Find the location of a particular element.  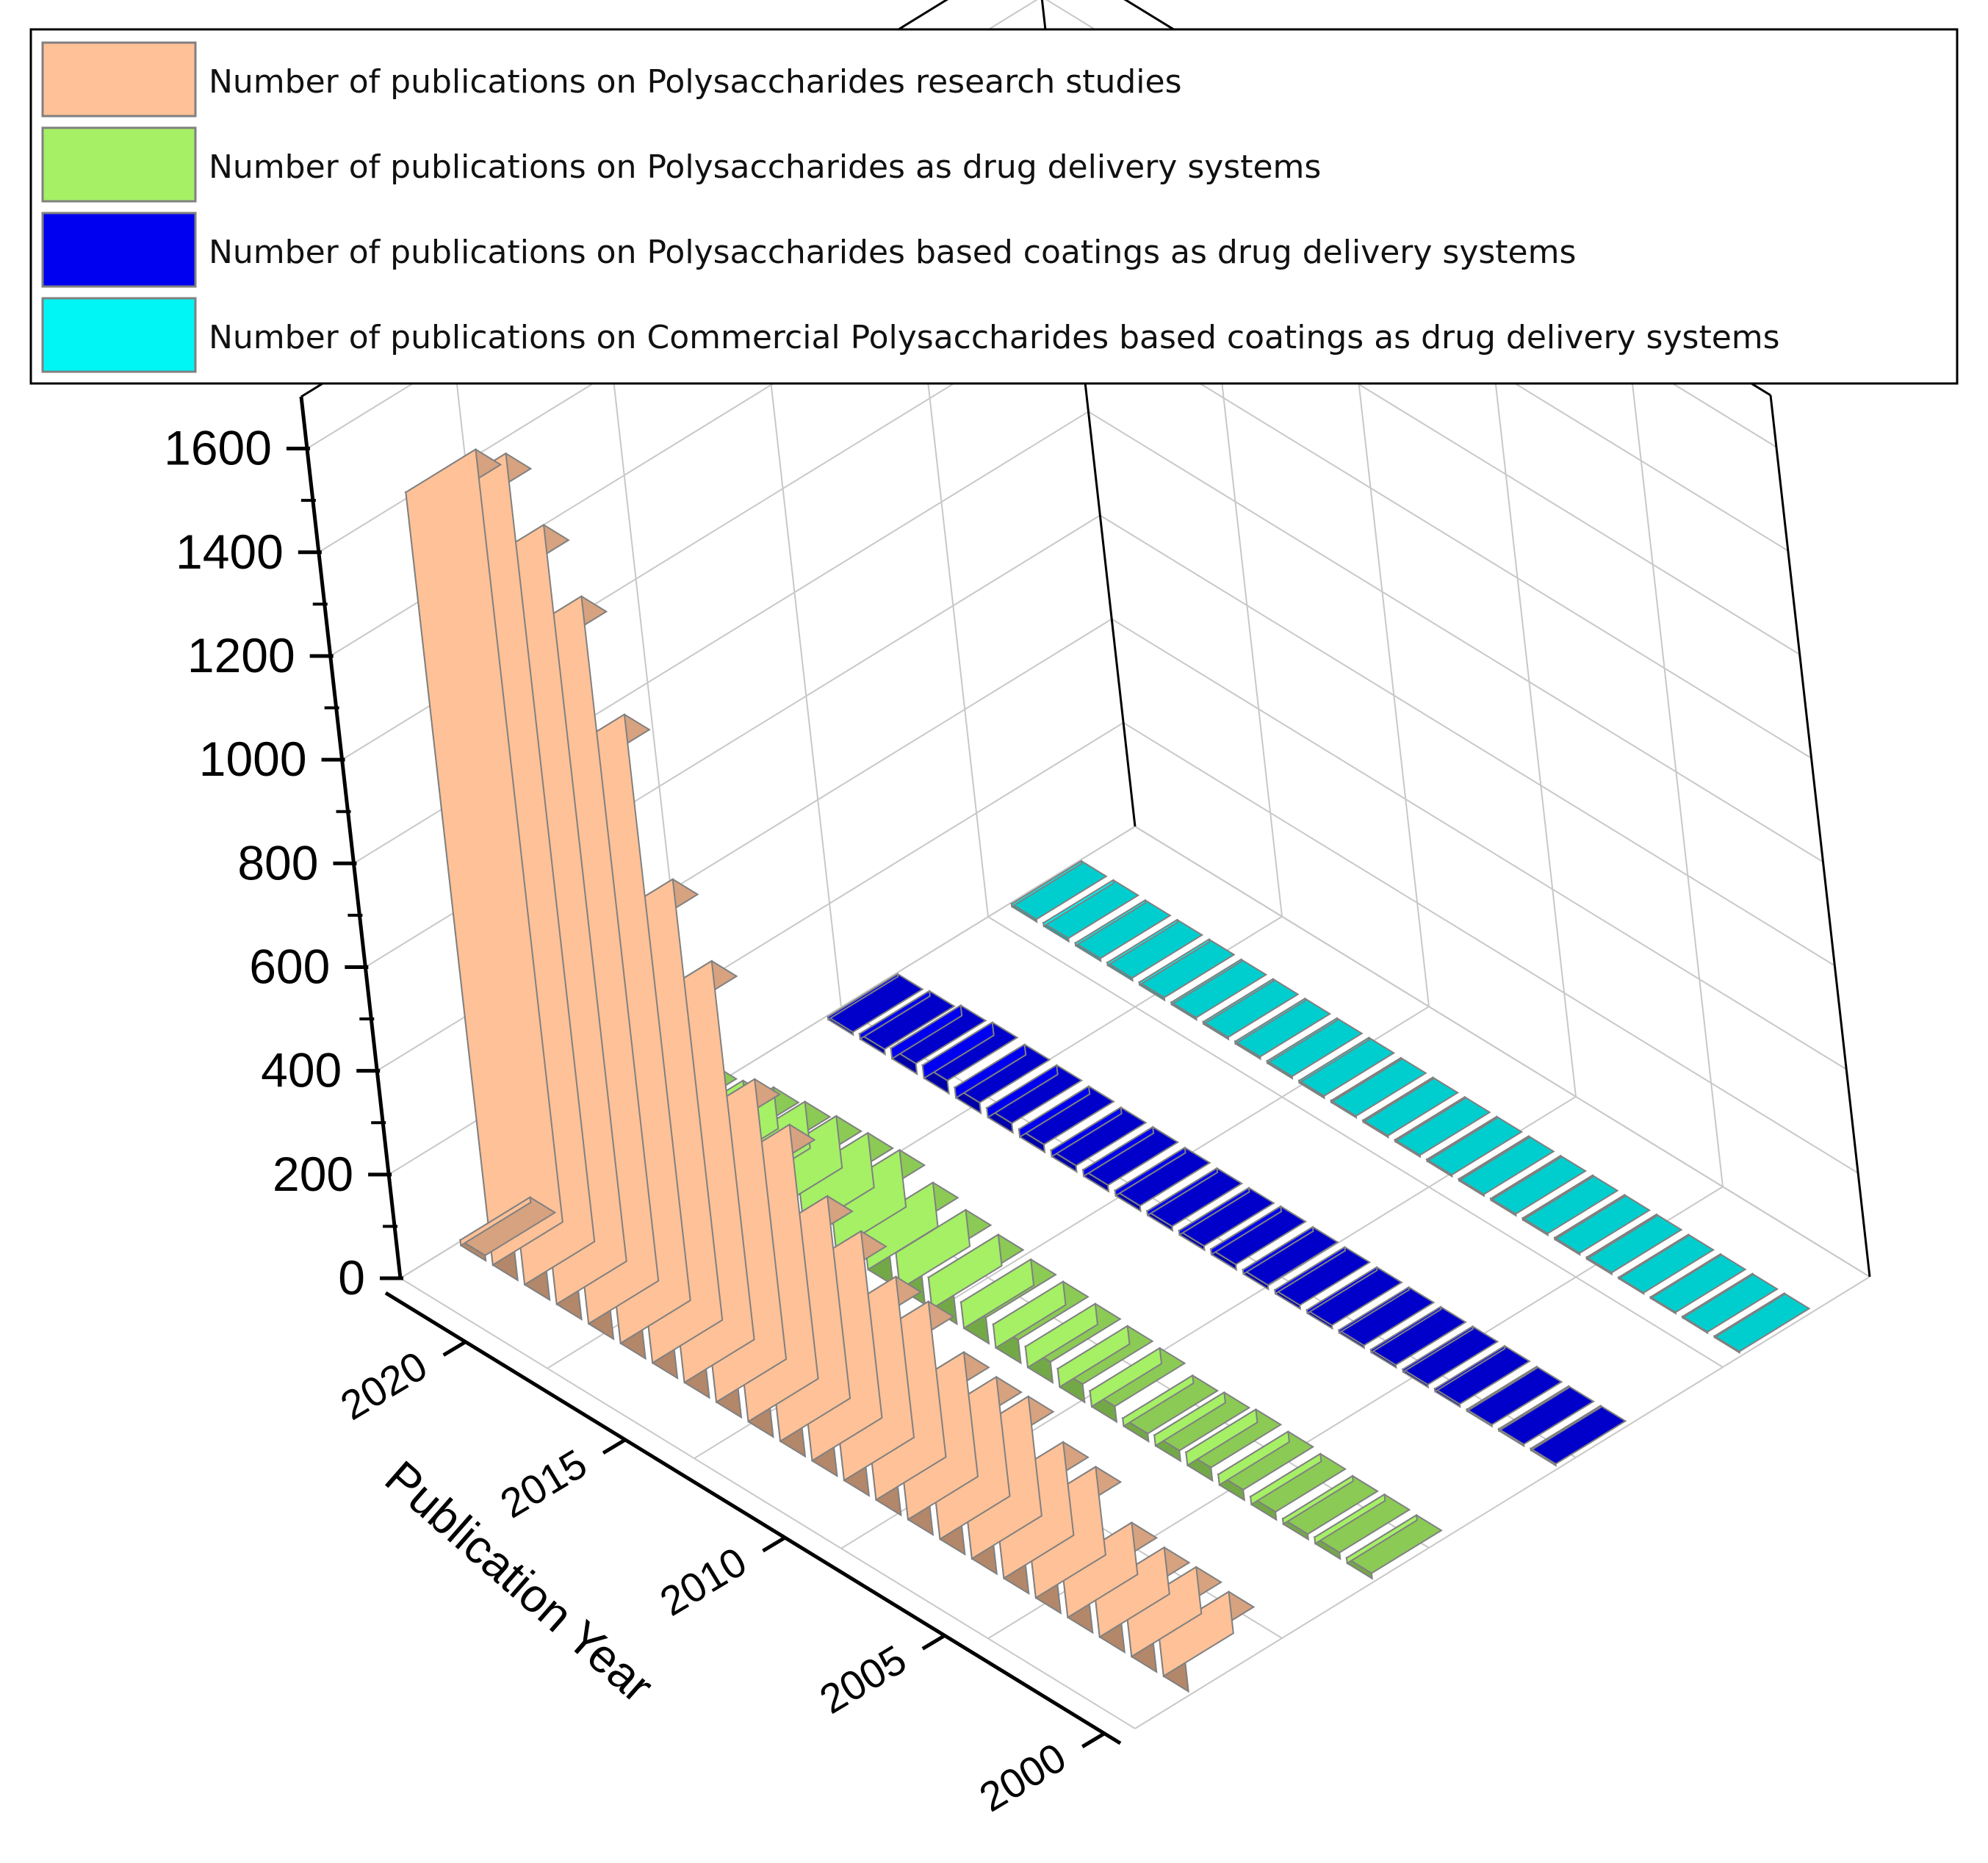

bar-1-2010 is located at coordinates (1072, 1343).